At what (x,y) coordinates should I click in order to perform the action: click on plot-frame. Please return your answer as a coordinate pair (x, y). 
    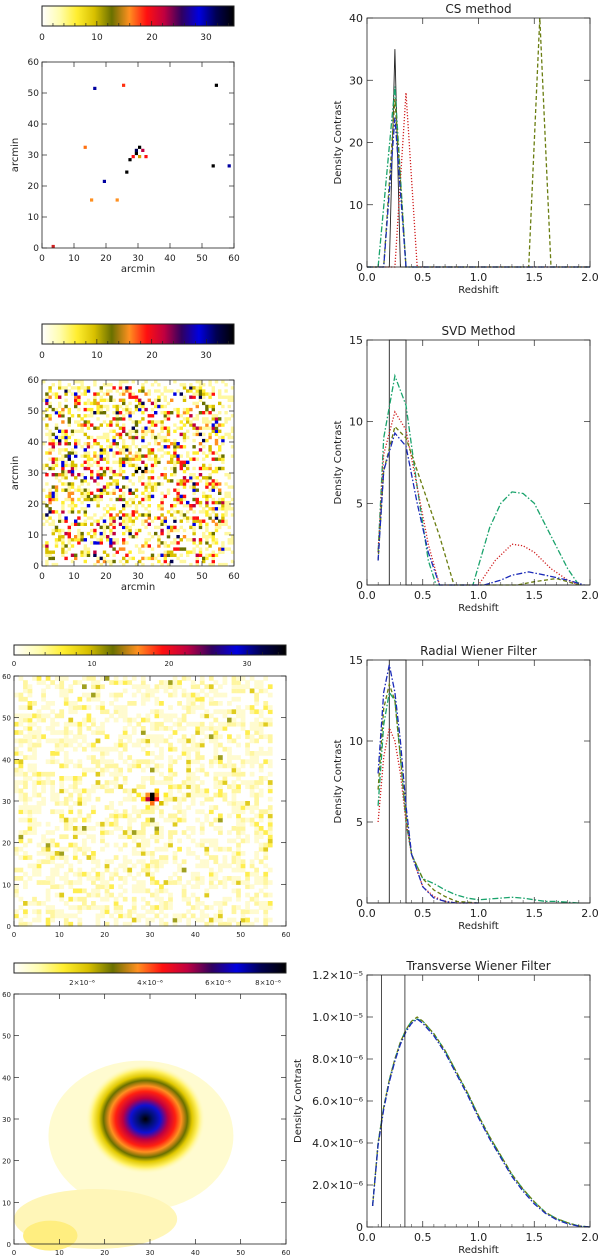
    Looking at the image, I should click on (478, 142).